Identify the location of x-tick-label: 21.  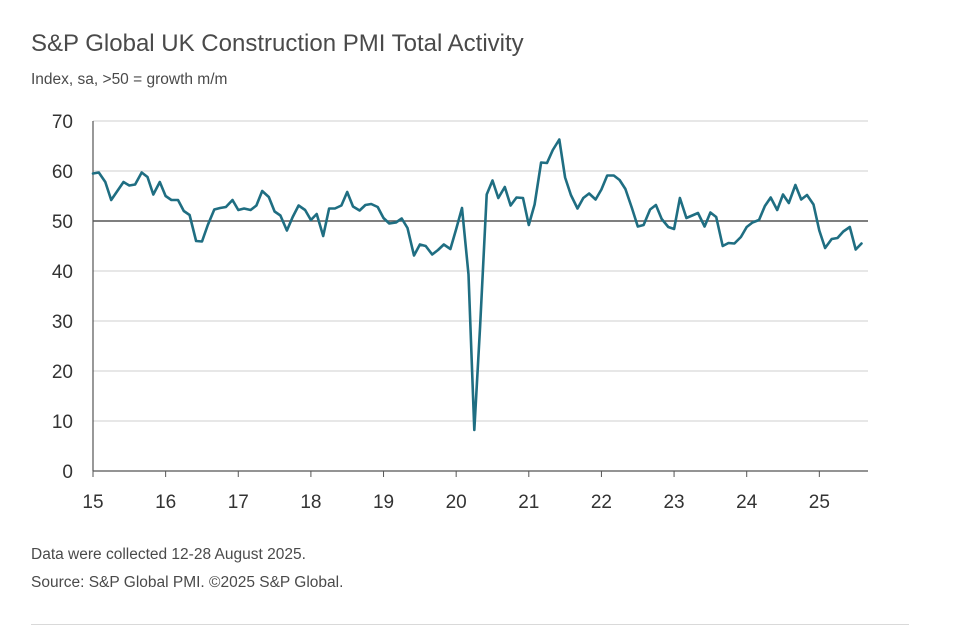
(528, 502).